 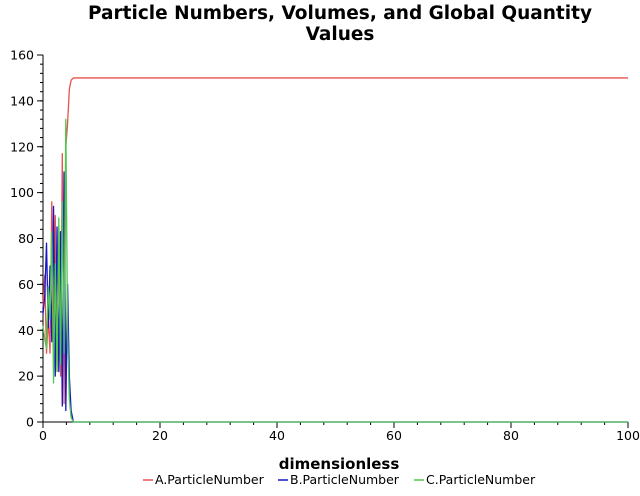 I want to click on legend-entry: A.ParticleNumber, so click(x=210, y=479).